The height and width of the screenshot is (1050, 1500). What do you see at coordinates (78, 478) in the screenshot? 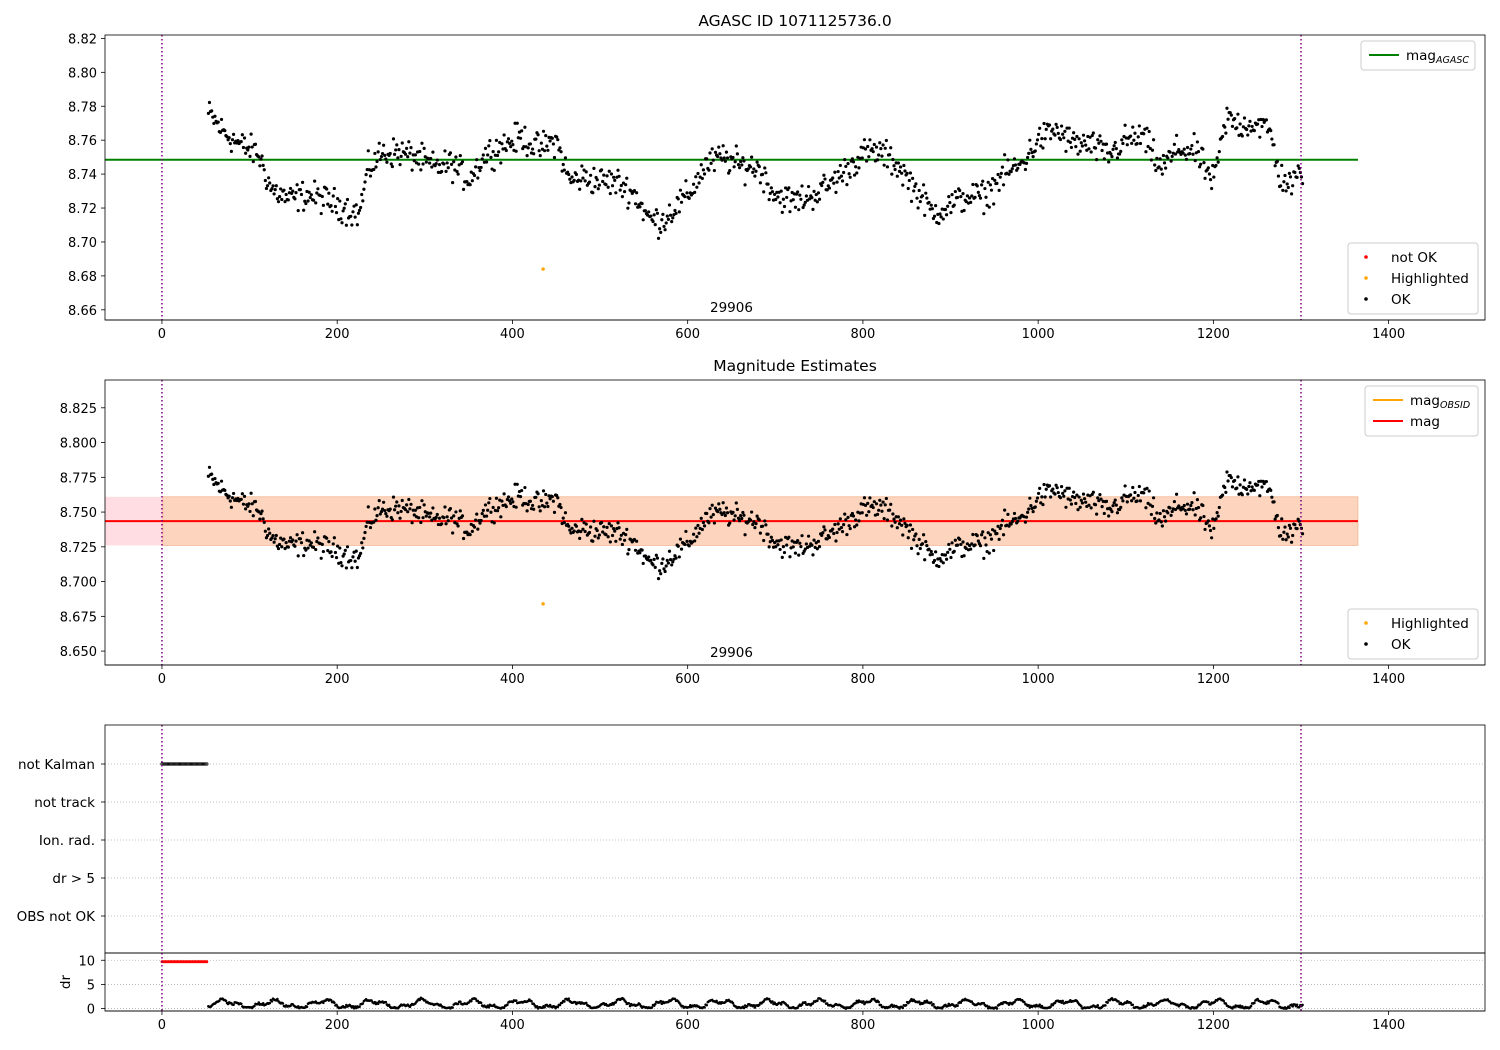
I see `estimates-panel-ytick-label: 8.775` at bounding box center [78, 478].